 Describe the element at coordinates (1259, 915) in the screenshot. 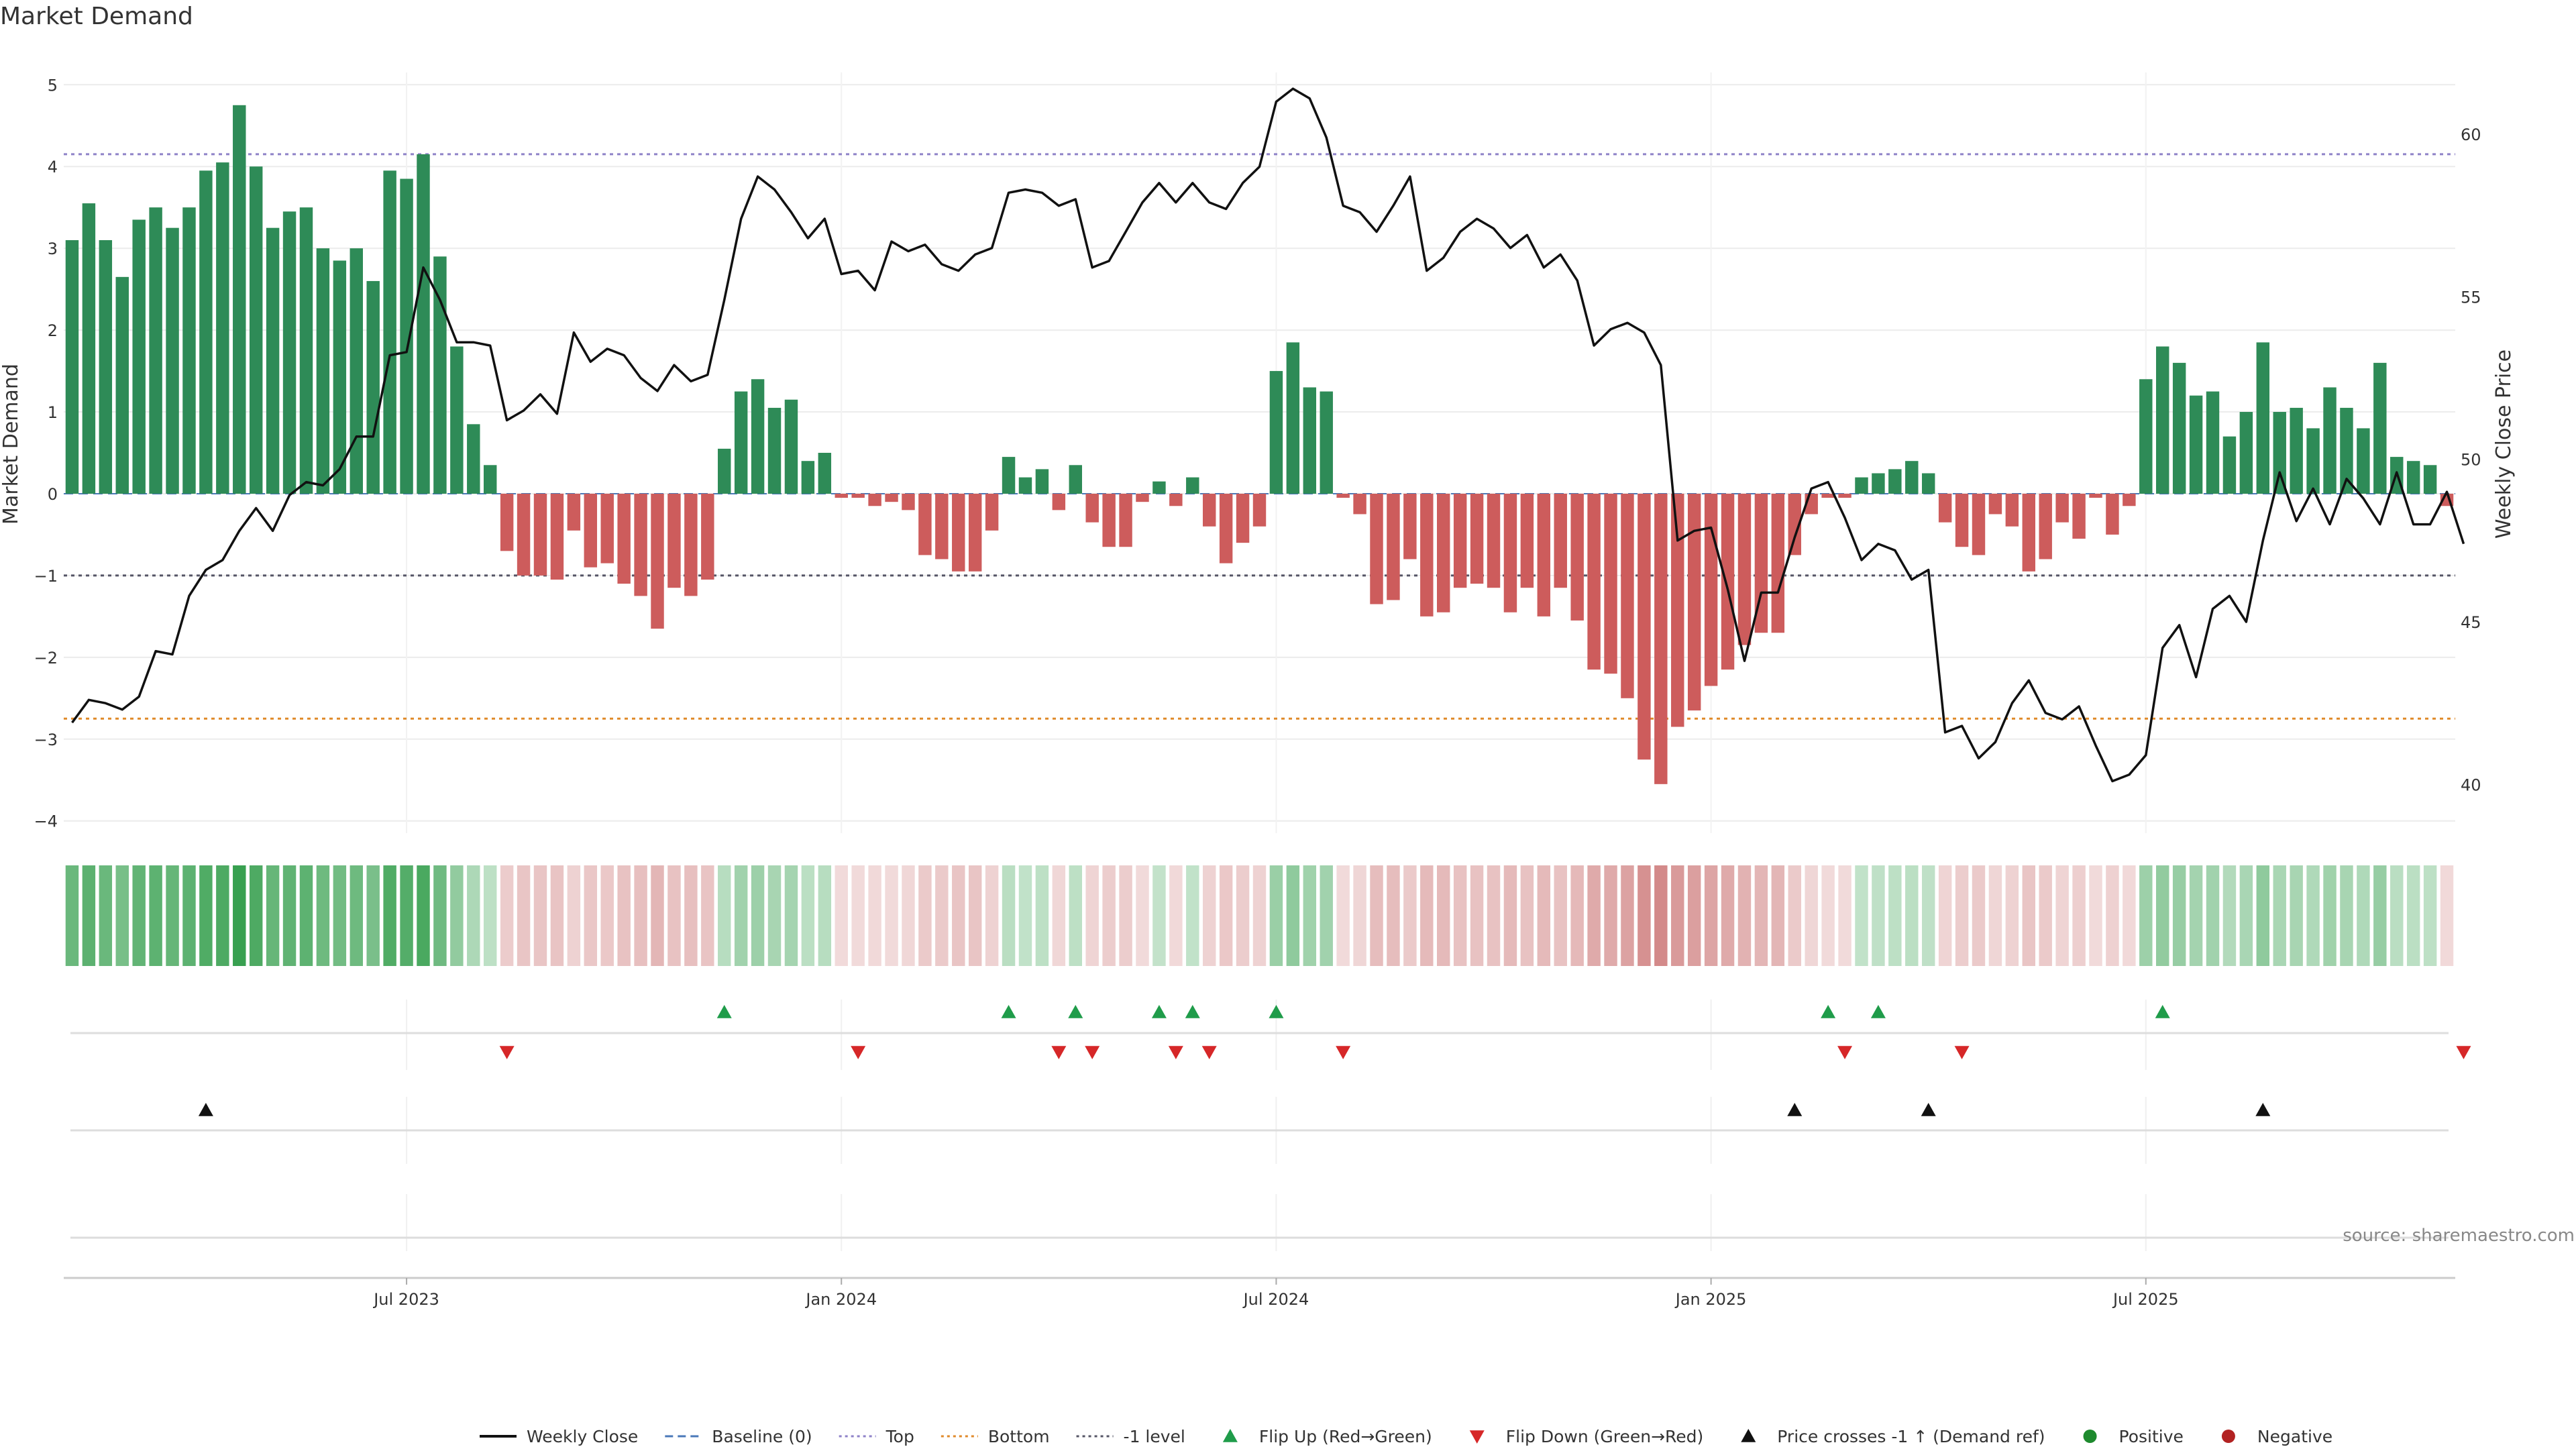

I see `demand-heat-strip` at that location.